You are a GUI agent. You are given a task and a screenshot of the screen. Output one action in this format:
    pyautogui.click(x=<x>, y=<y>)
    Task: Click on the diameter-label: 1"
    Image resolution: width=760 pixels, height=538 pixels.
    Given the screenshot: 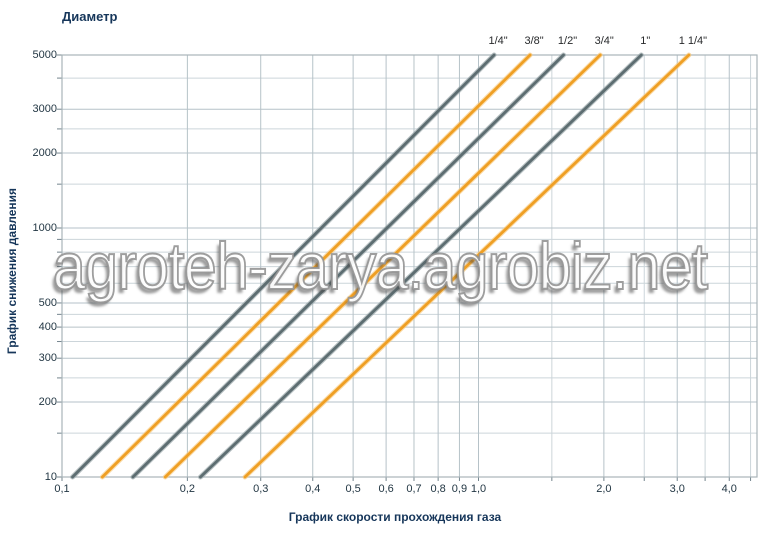 What is the action you would take?
    pyautogui.click(x=645, y=41)
    